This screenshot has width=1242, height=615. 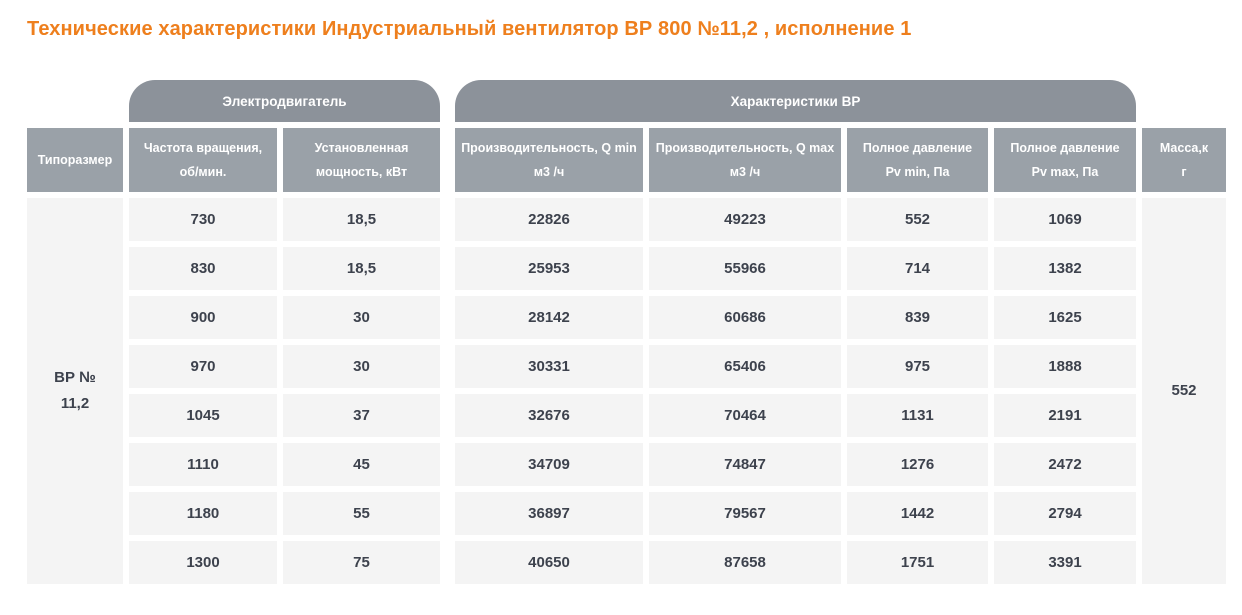 What do you see at coordinates (549, 317) in the screenshot?
I see `table-cell: 28142` at bounding box center [549, 317].